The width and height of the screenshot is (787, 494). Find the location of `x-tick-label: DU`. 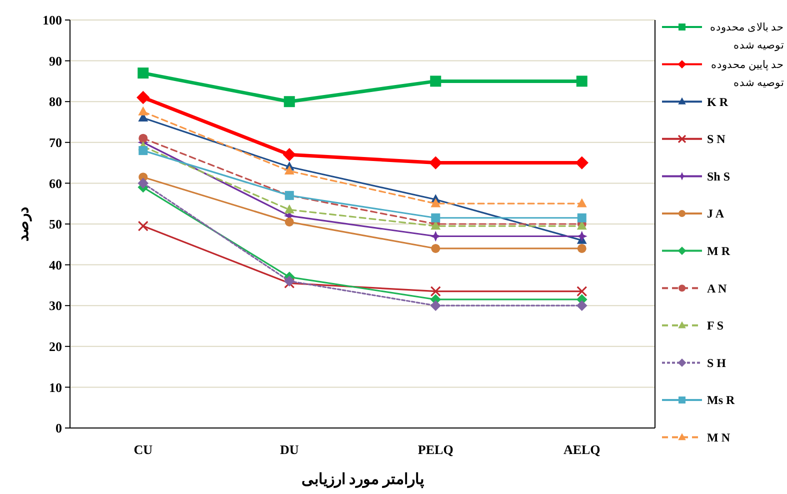

x-tick-label: DU is located at coordinates (290, 449).